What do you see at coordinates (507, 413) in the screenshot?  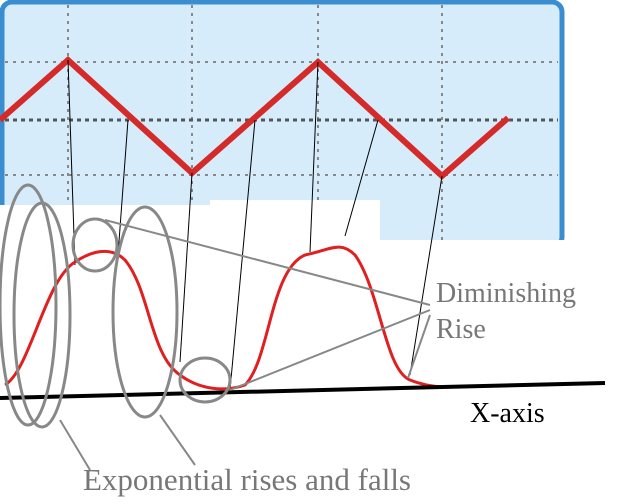 I see `x-axis-label: X-axis` at bounding box center [507, 413].